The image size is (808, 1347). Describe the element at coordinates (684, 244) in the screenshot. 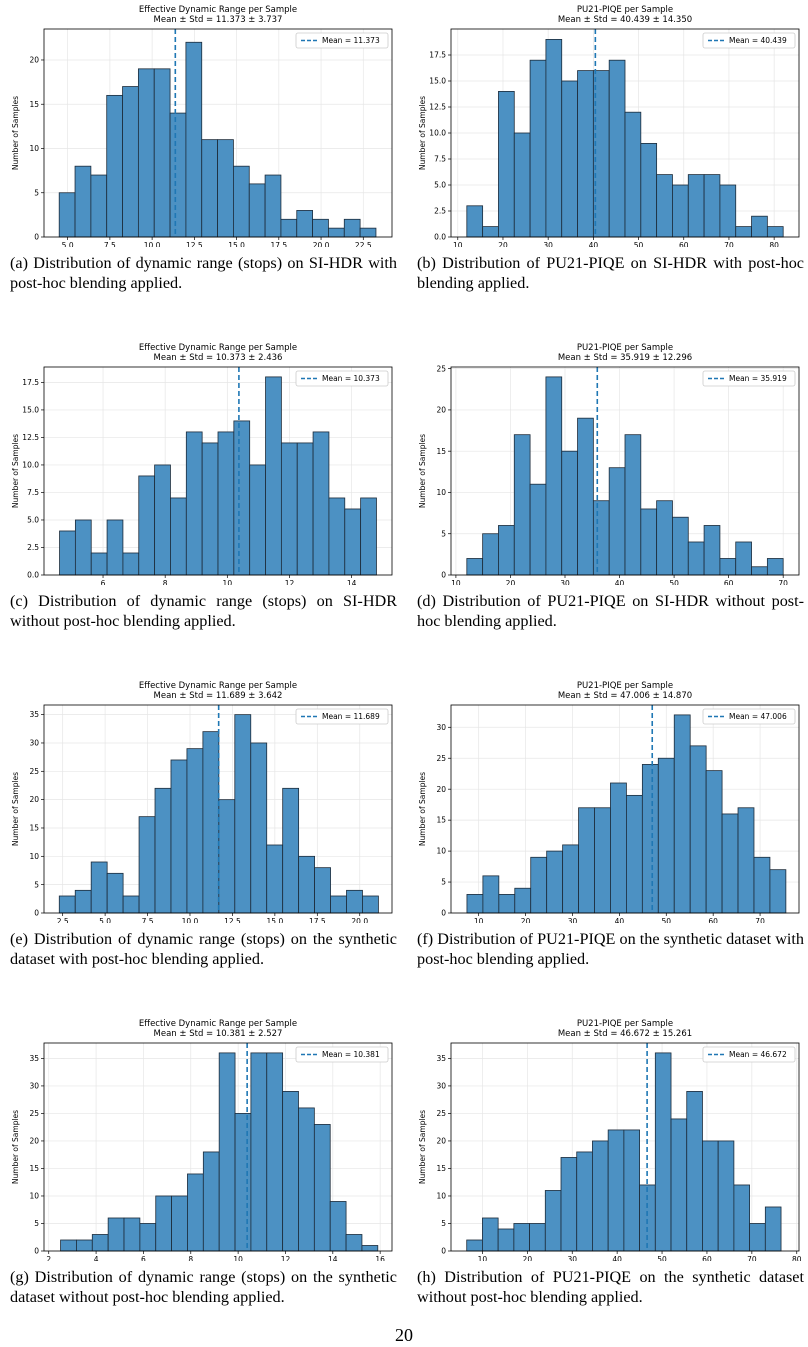

I see `x-tick-label: 60` at that location.